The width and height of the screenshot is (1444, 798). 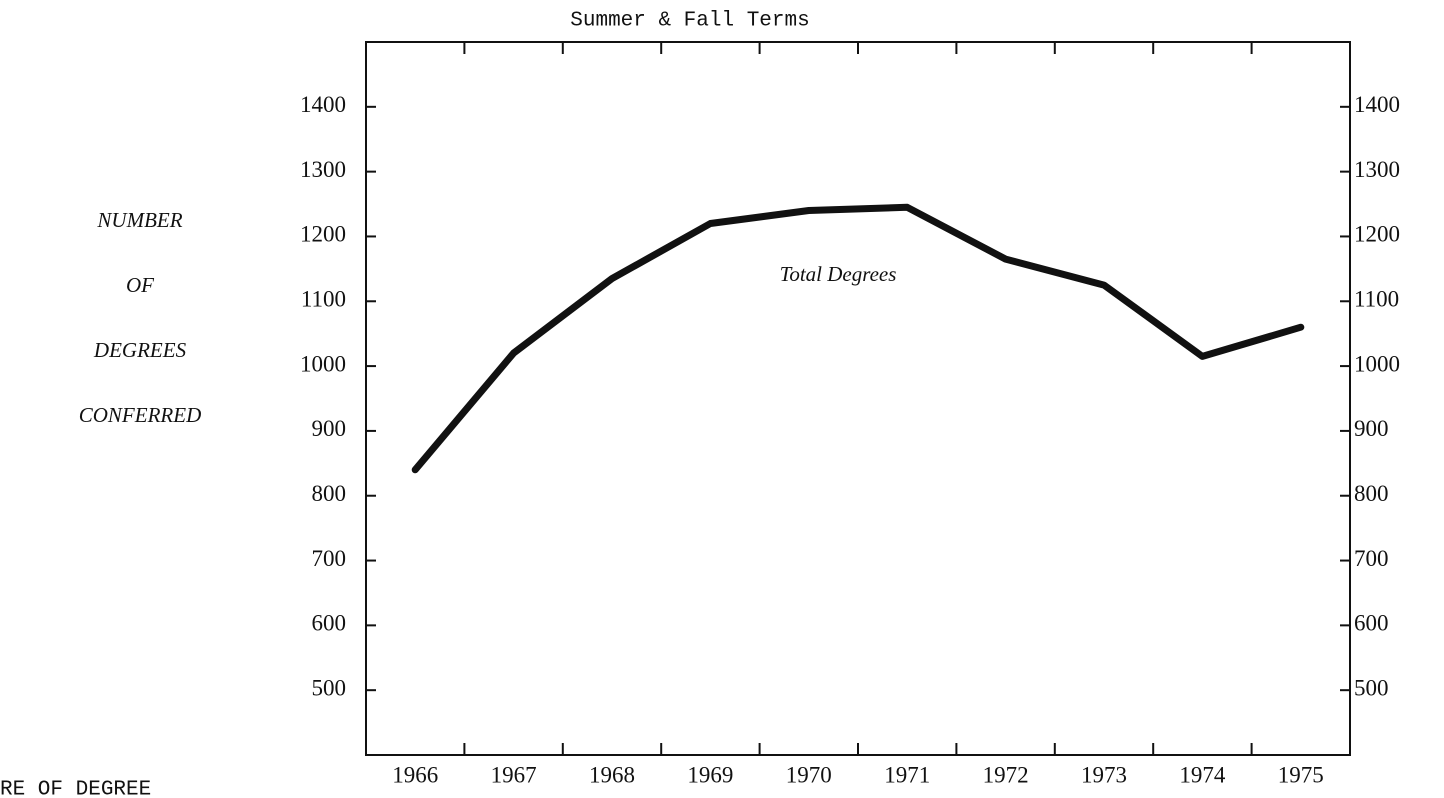 I want to click on y-tick-label: 1300, so click(x=323, y=169).